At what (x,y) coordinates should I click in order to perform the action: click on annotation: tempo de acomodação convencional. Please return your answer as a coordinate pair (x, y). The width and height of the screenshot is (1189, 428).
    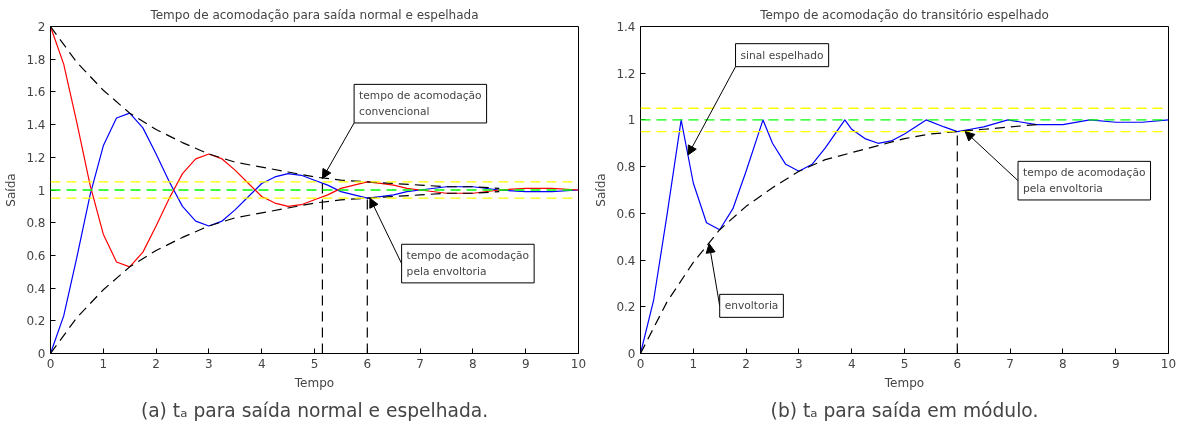
    Looking at the image, I should click on (420, 103).